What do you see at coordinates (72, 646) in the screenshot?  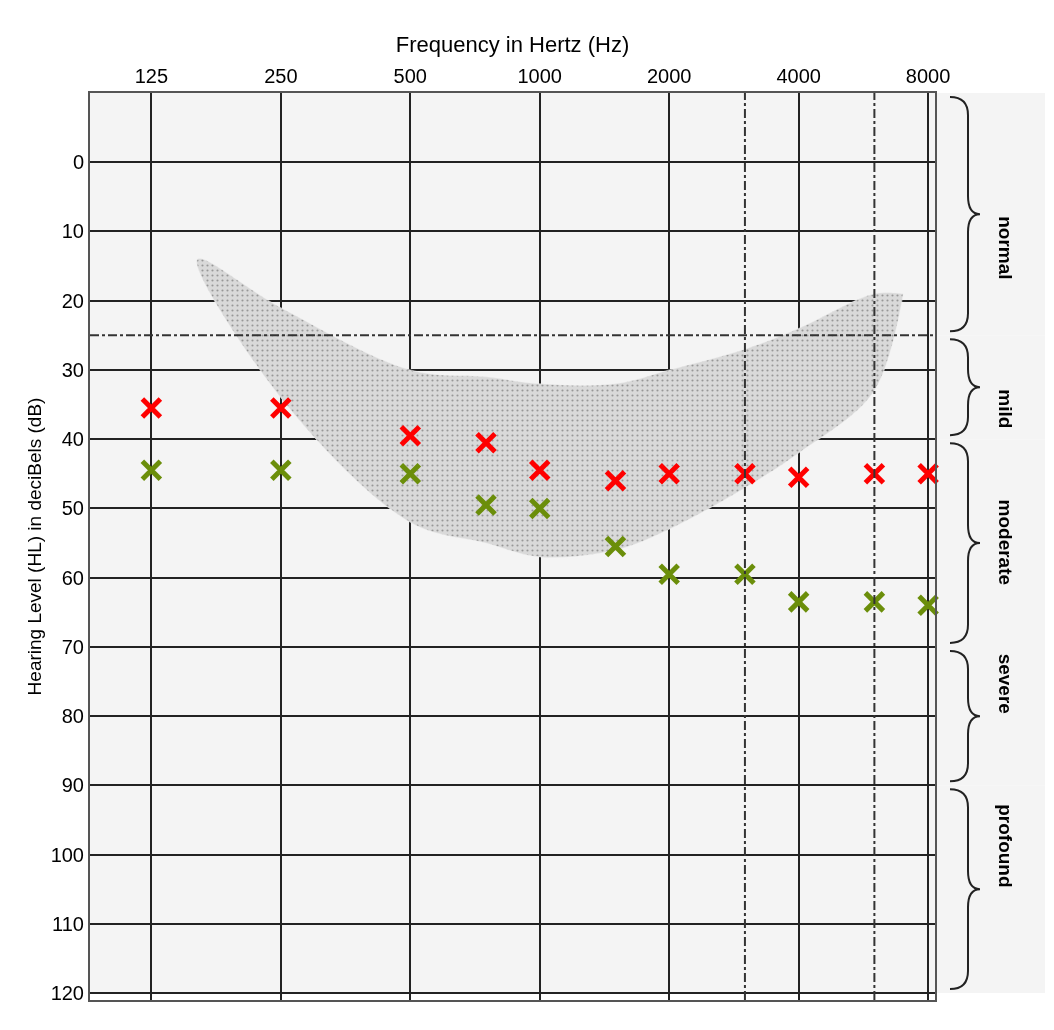 I see `y-tick-label: 70` at bounding box center [72, 646].